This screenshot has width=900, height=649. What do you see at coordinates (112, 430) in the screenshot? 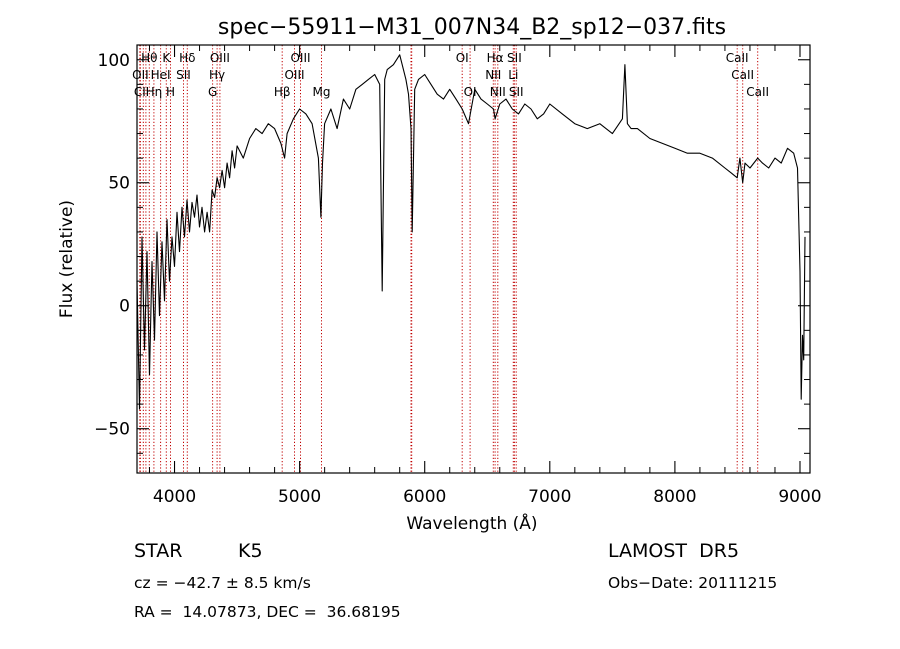
I see `y-tick-label: −50` at bounding box center [112, 430].